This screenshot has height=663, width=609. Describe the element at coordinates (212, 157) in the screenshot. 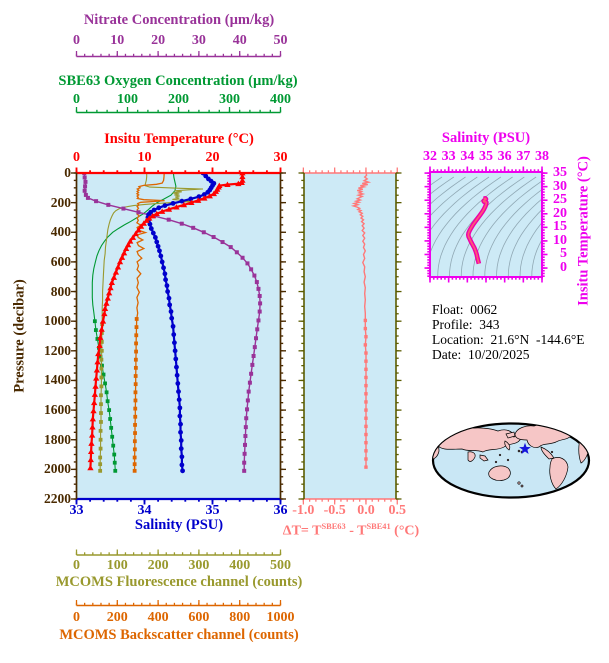

I see `temperature-tick-label: 20` at that location.